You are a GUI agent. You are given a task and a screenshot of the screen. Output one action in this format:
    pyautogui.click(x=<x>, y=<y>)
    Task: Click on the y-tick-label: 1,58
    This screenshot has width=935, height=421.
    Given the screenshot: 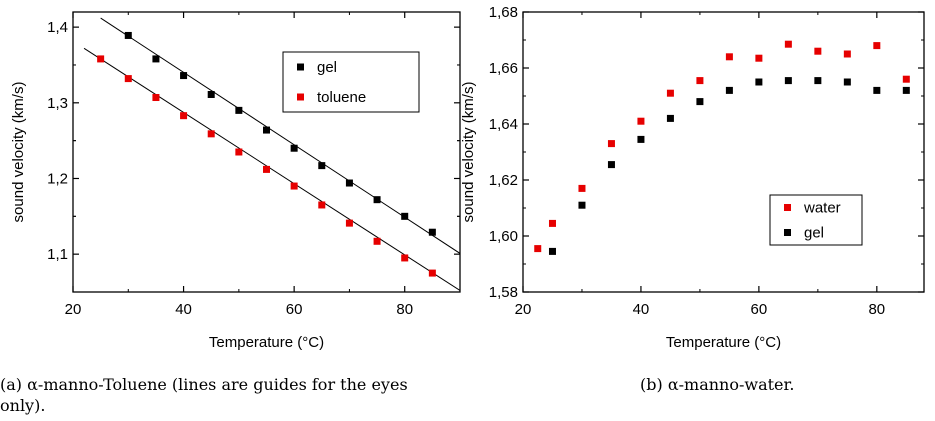 What is the action you would take?
    pyautogui.click(x=503, y=292)
    